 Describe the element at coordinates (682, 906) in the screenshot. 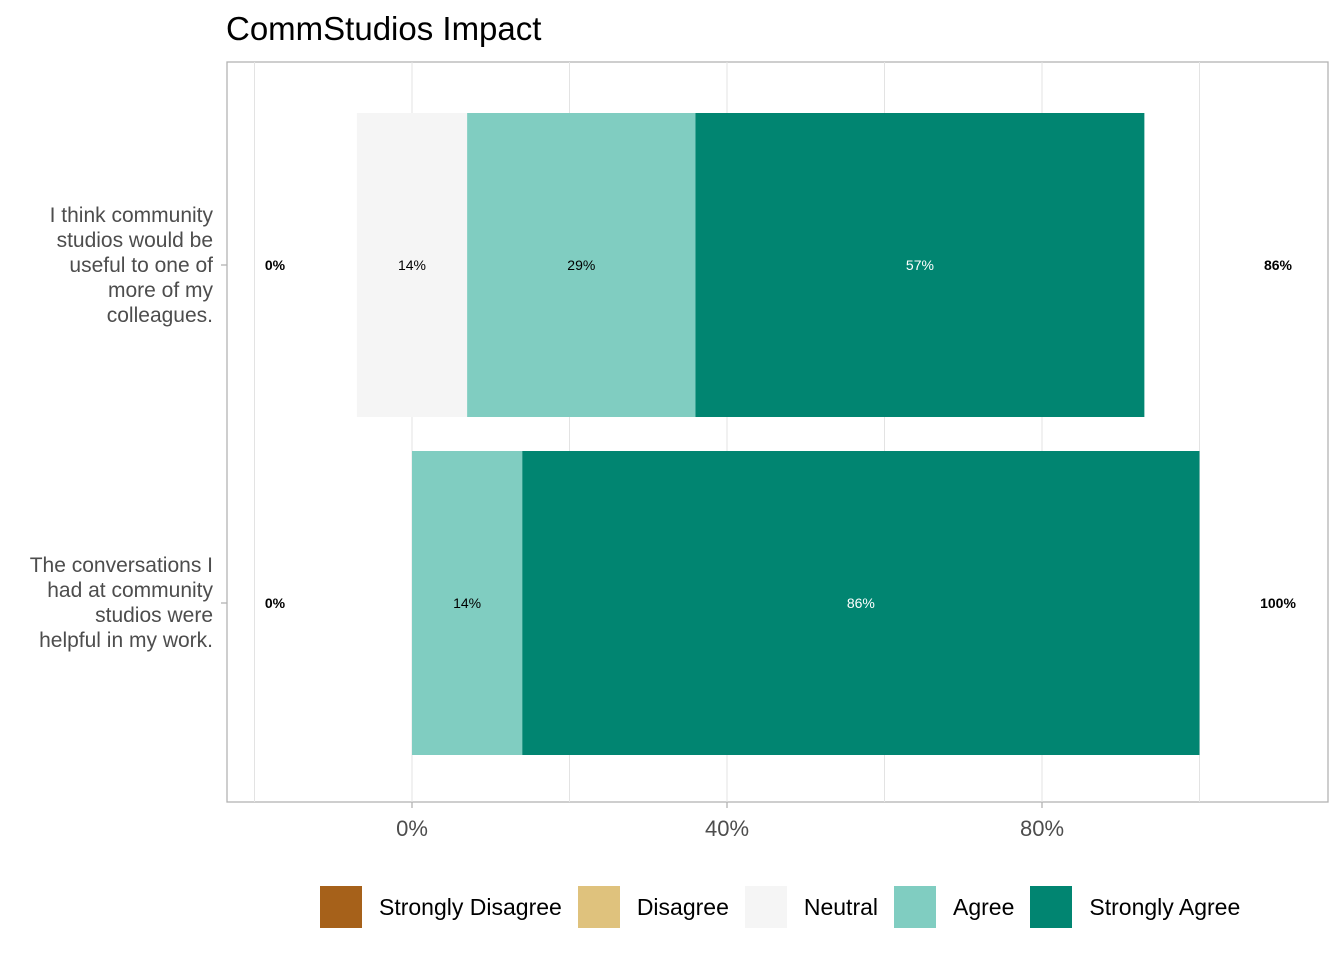

I see `legend-label: Disagree` at that location.